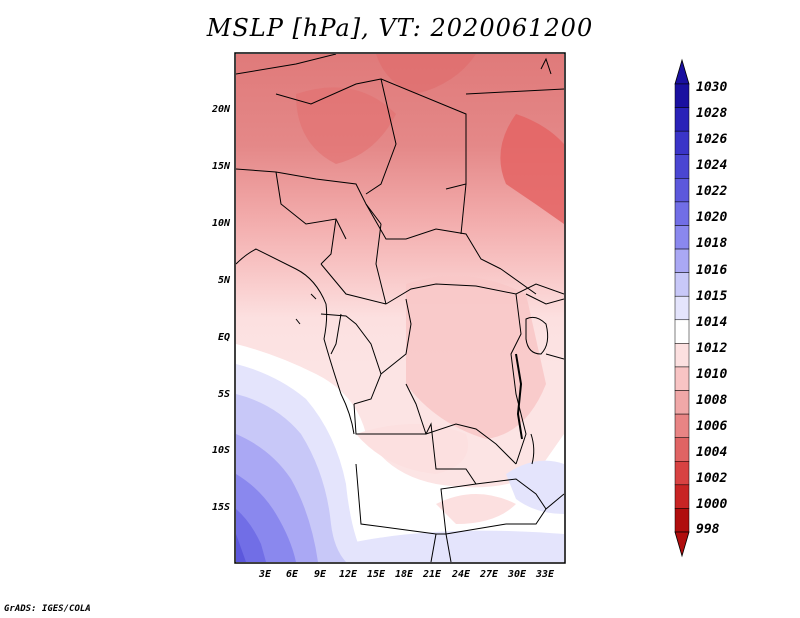  Describe the element at coordinates (682, 71) in the screenshot. I see `colorbar-top-arrow` at that location.